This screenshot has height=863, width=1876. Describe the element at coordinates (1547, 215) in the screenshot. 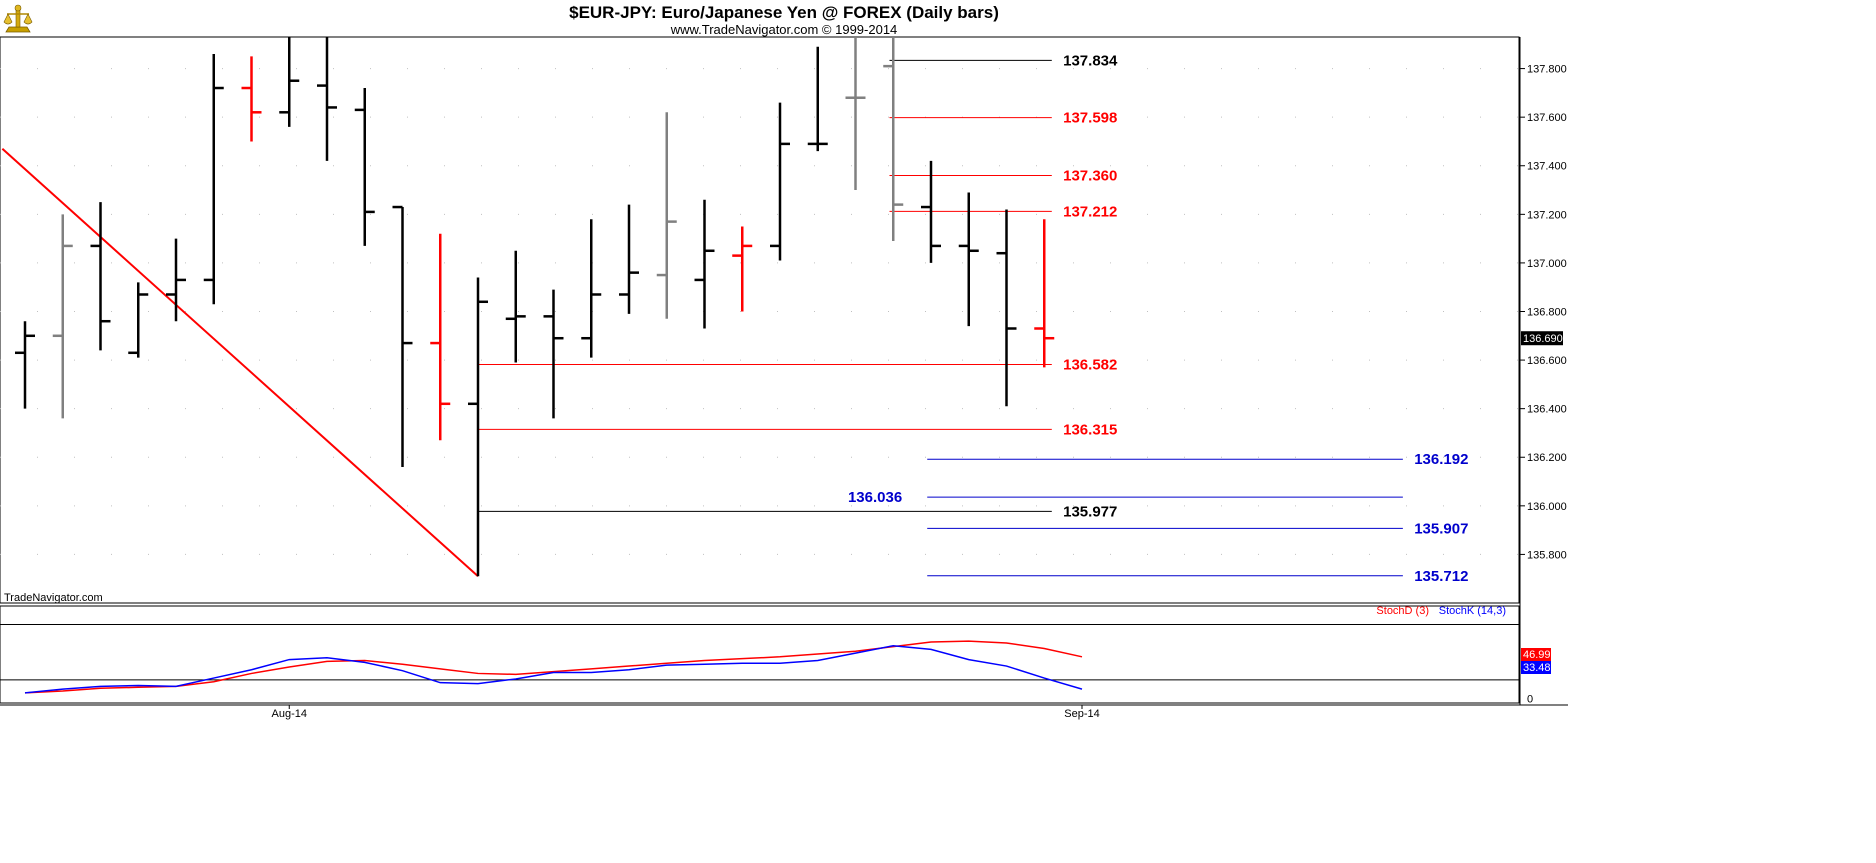

I see `y-tick-label: 137.200` at that location.